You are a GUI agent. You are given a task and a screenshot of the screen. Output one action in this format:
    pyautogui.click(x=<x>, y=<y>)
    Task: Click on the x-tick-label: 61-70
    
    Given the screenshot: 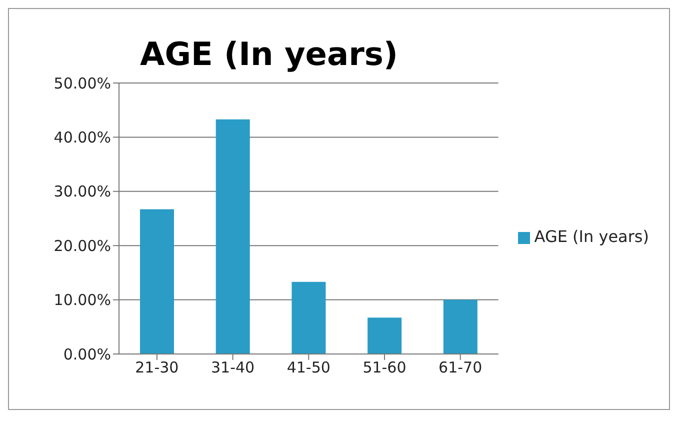 What is the action you would take?
    pyautogui.click(x=460, y=367)
    